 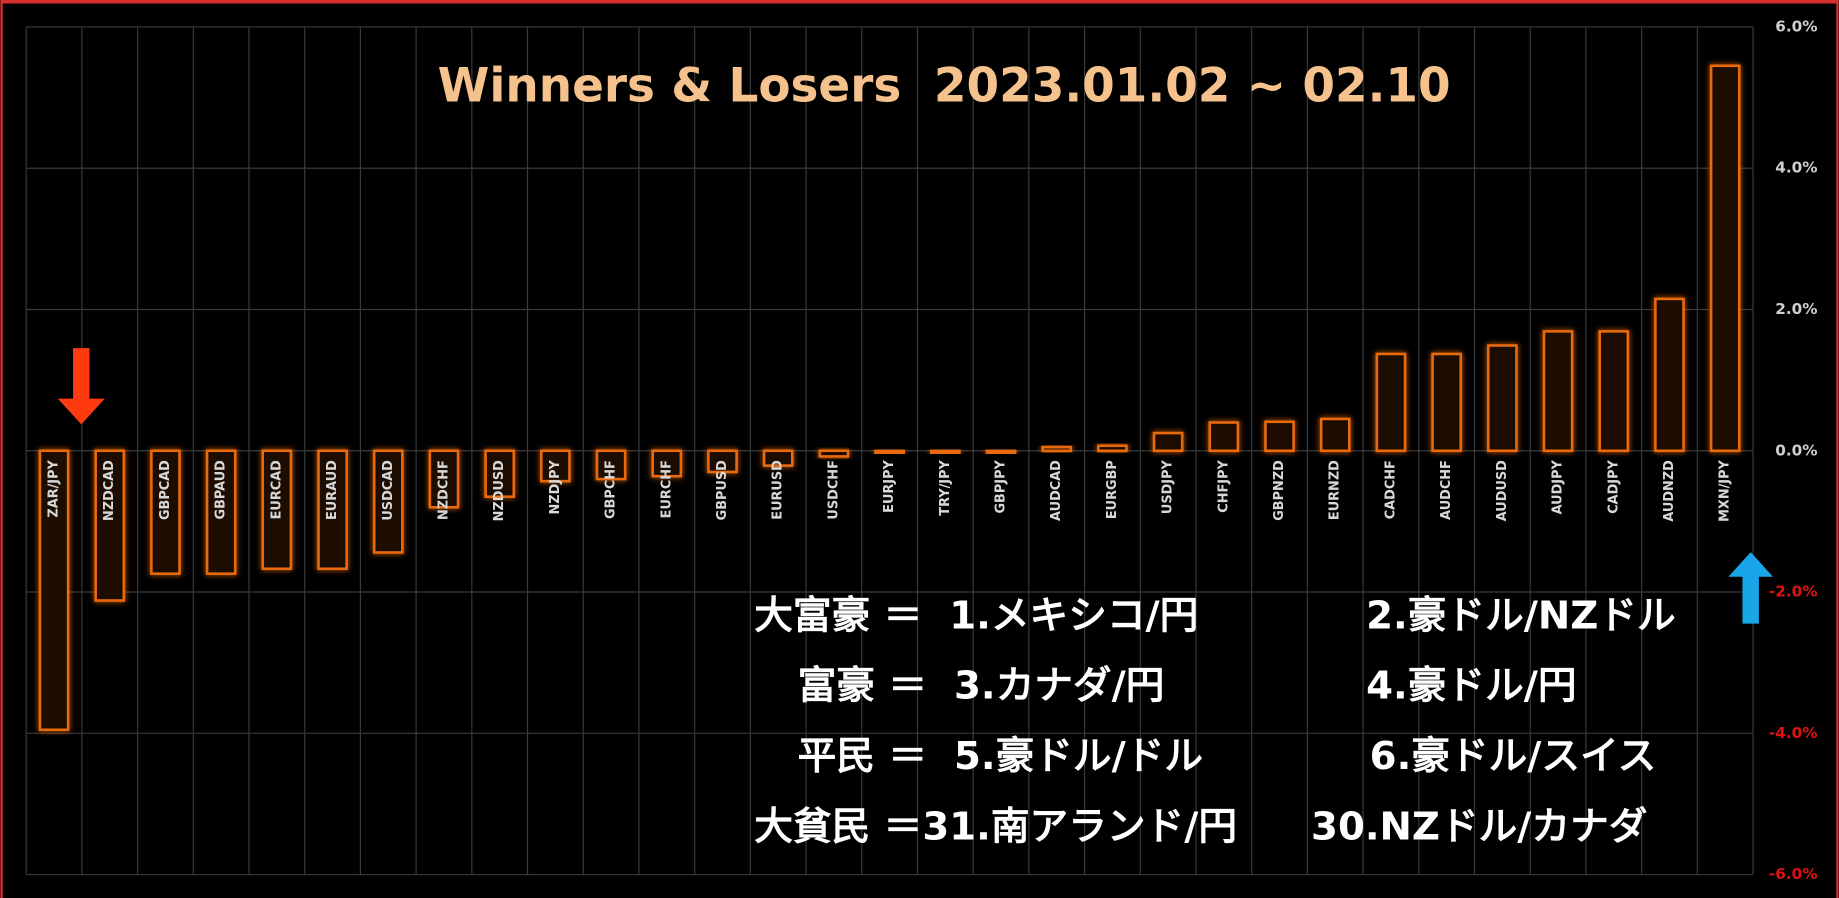 What do you see at coordinates (981, 686) in the screenshot?
I see `annotation-left: 富豪 ＝ 3.カナダ/円` at bounding box center [981, 686].